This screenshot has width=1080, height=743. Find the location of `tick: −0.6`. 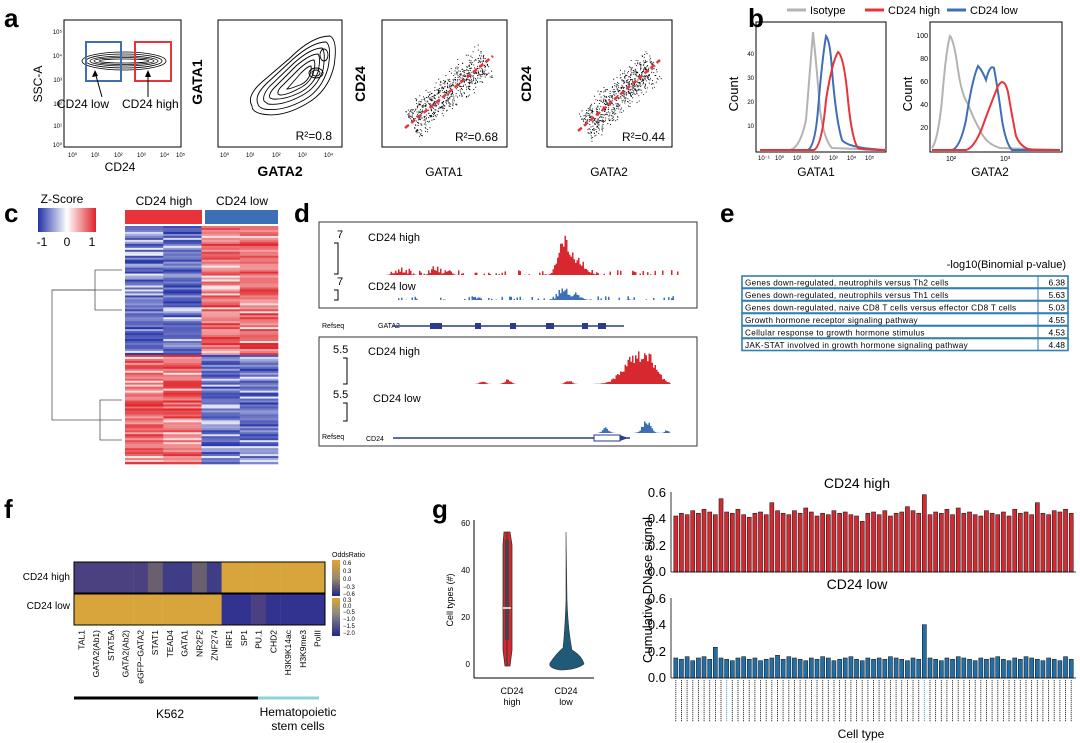

tick: −0.6 is located at coordinates (349, 595).